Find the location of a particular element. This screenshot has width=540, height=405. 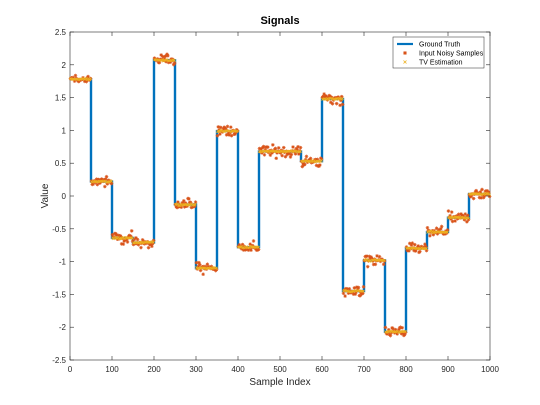

y-tick-label: 2.5 is located at coordinates (61, 32).